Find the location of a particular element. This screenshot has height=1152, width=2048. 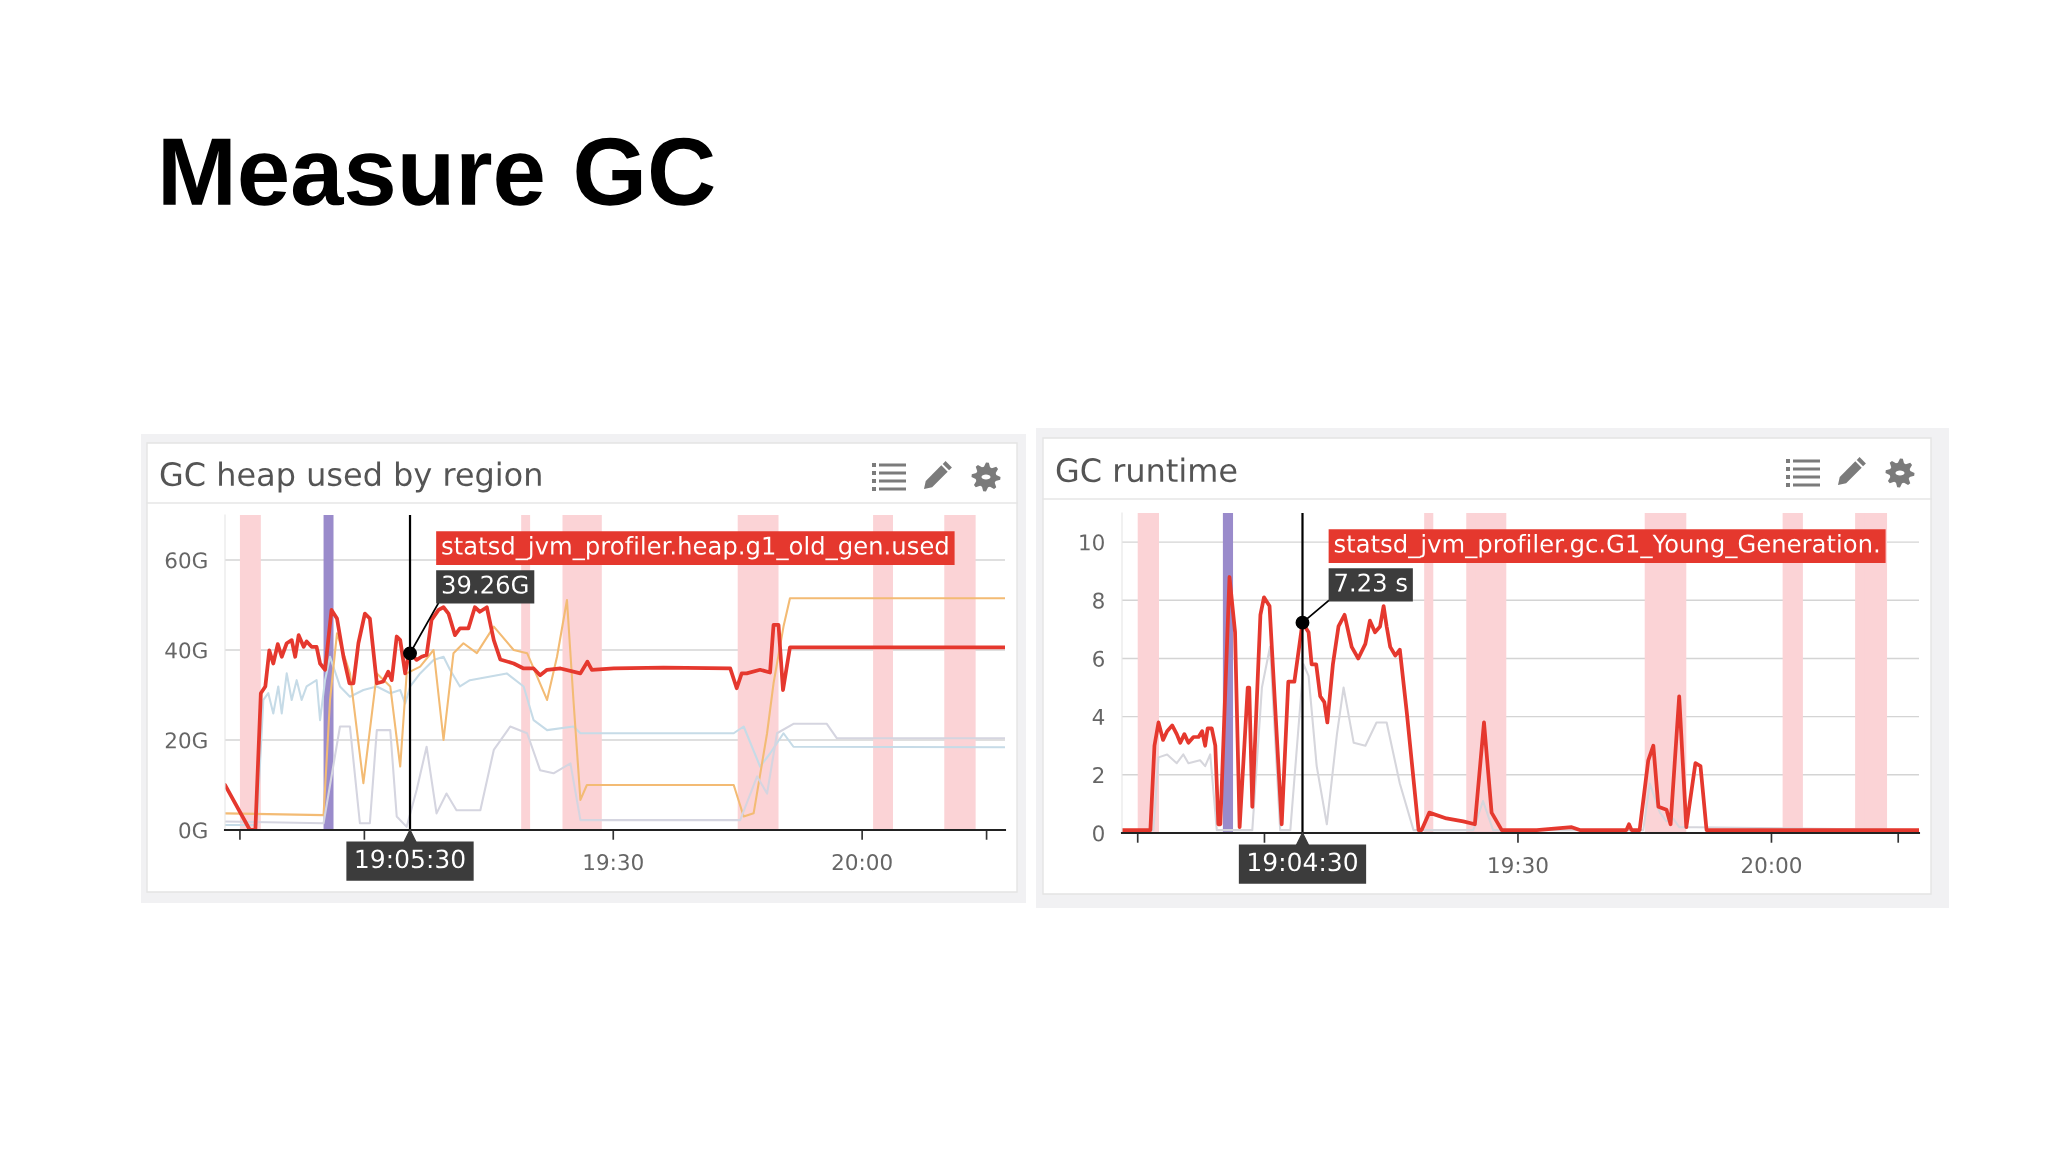

y-tick-label: 60G is located at coordinates (186, 560).